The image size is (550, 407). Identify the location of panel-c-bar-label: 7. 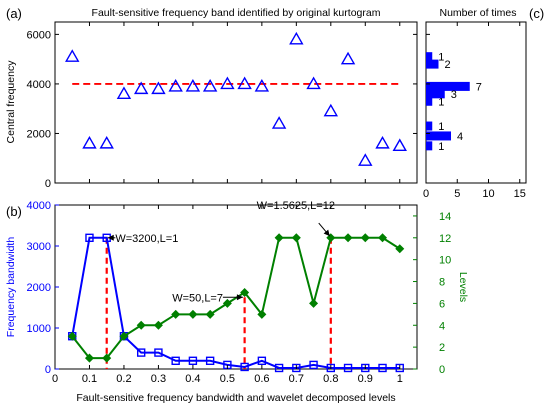
(479, 87).